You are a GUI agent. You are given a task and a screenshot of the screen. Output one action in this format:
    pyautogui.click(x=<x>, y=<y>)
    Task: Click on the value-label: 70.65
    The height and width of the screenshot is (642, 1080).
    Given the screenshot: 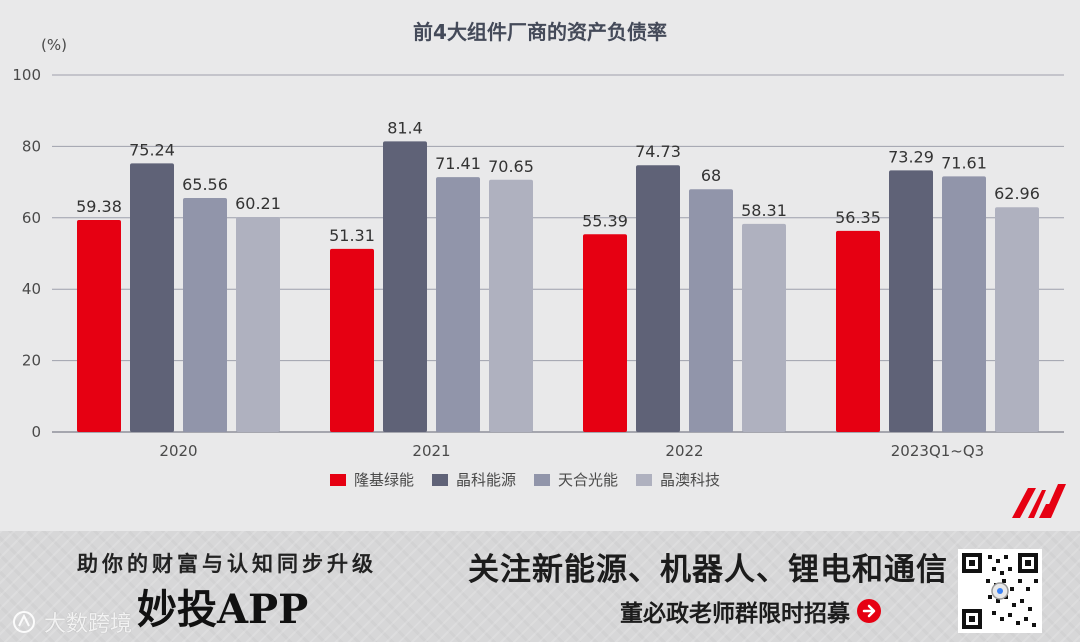 What is the action you would take?
    pyautogui.click(x=511, y=166)
    